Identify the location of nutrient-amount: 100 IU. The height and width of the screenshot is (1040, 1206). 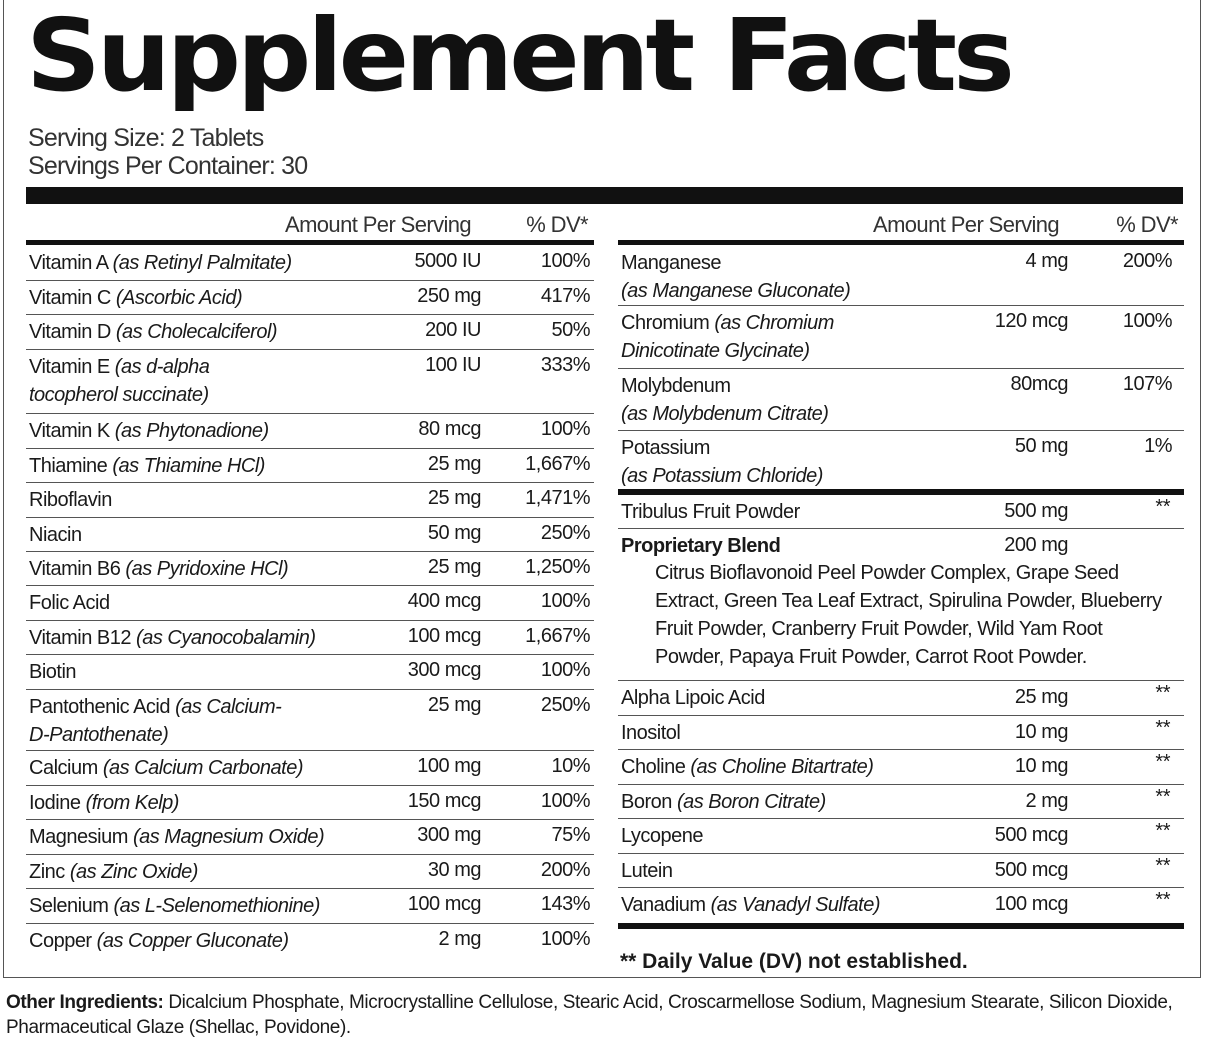
(453, 365).